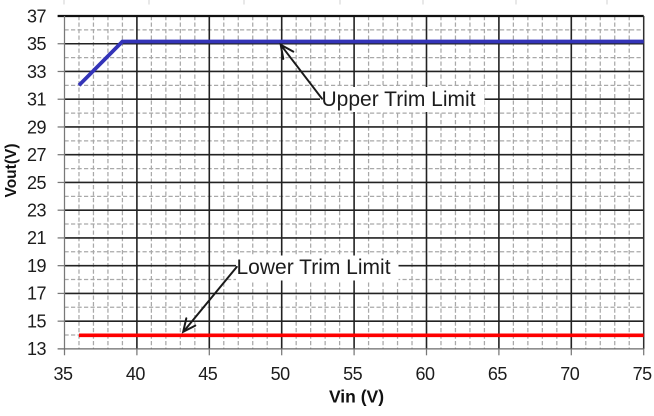 This screenshot has height=416, width=654. I want to click on svg-text: 21, so click(37, 238).